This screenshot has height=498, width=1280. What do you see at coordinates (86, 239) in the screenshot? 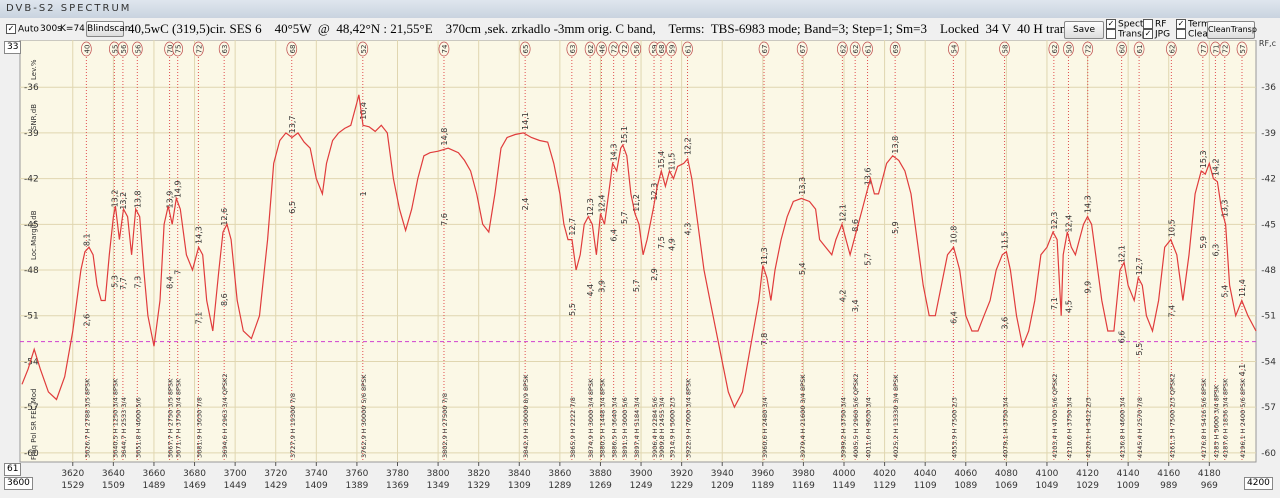
I see `transponder-cn: 8,1` at bounding box center [86, 239].